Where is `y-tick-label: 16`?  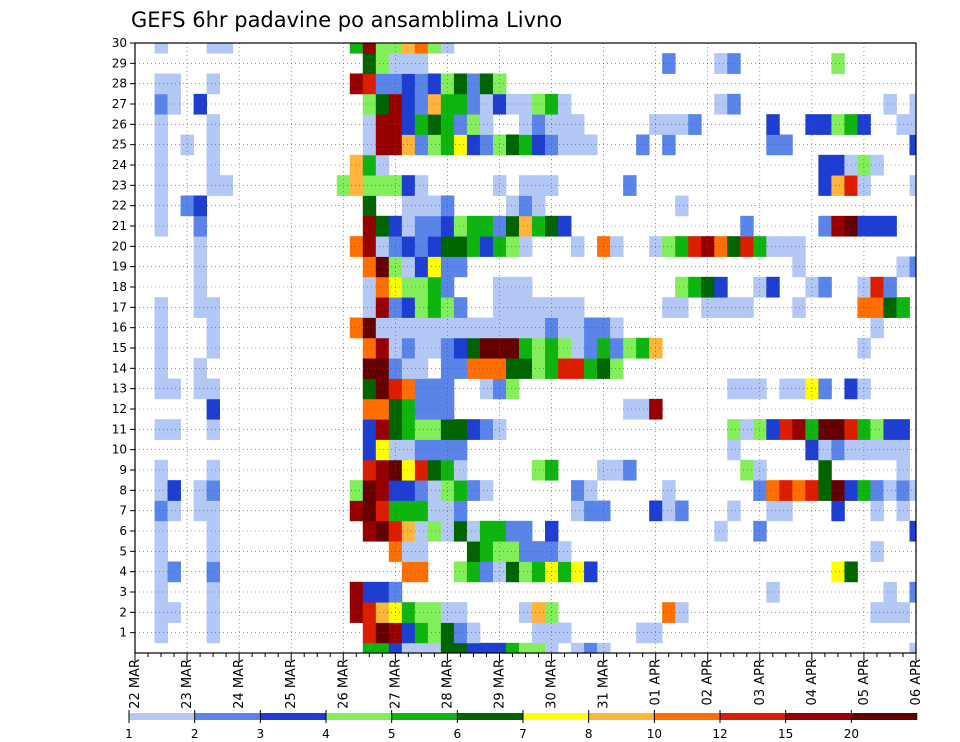 y-tick-label: 16 is located at coordinates (119, 328).